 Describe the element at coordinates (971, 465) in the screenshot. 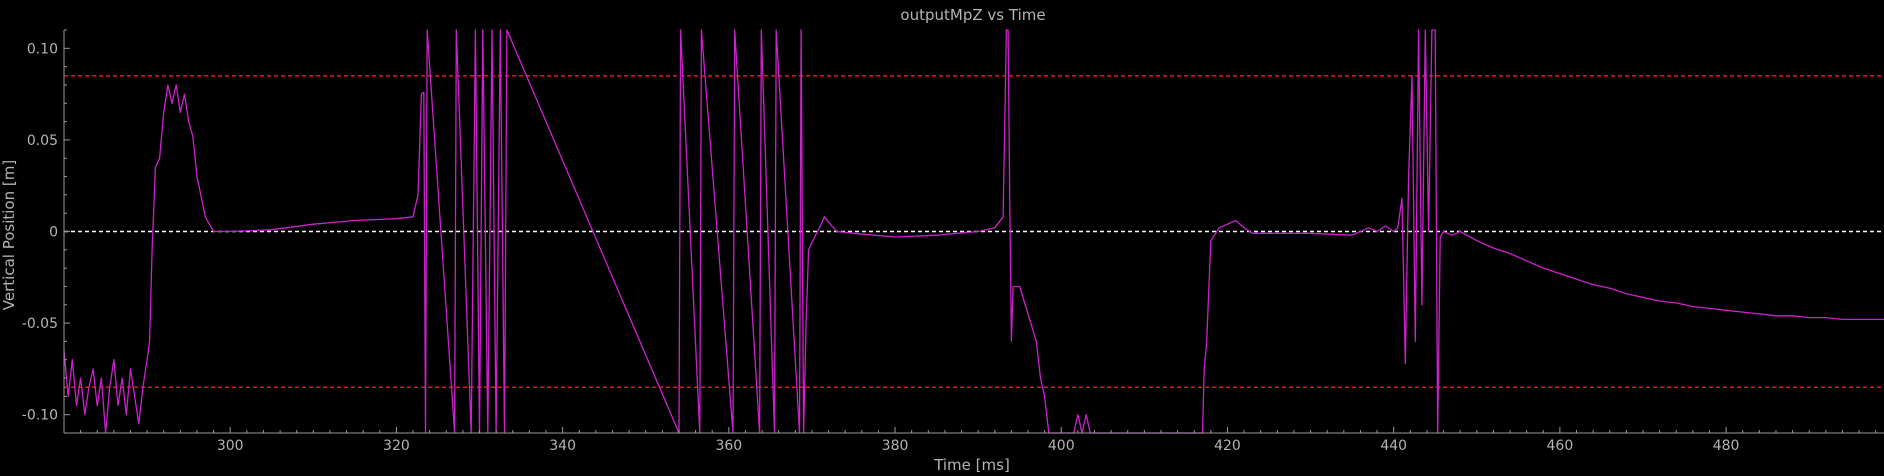

I see `x-axis-label: Time [ms]` at that location.